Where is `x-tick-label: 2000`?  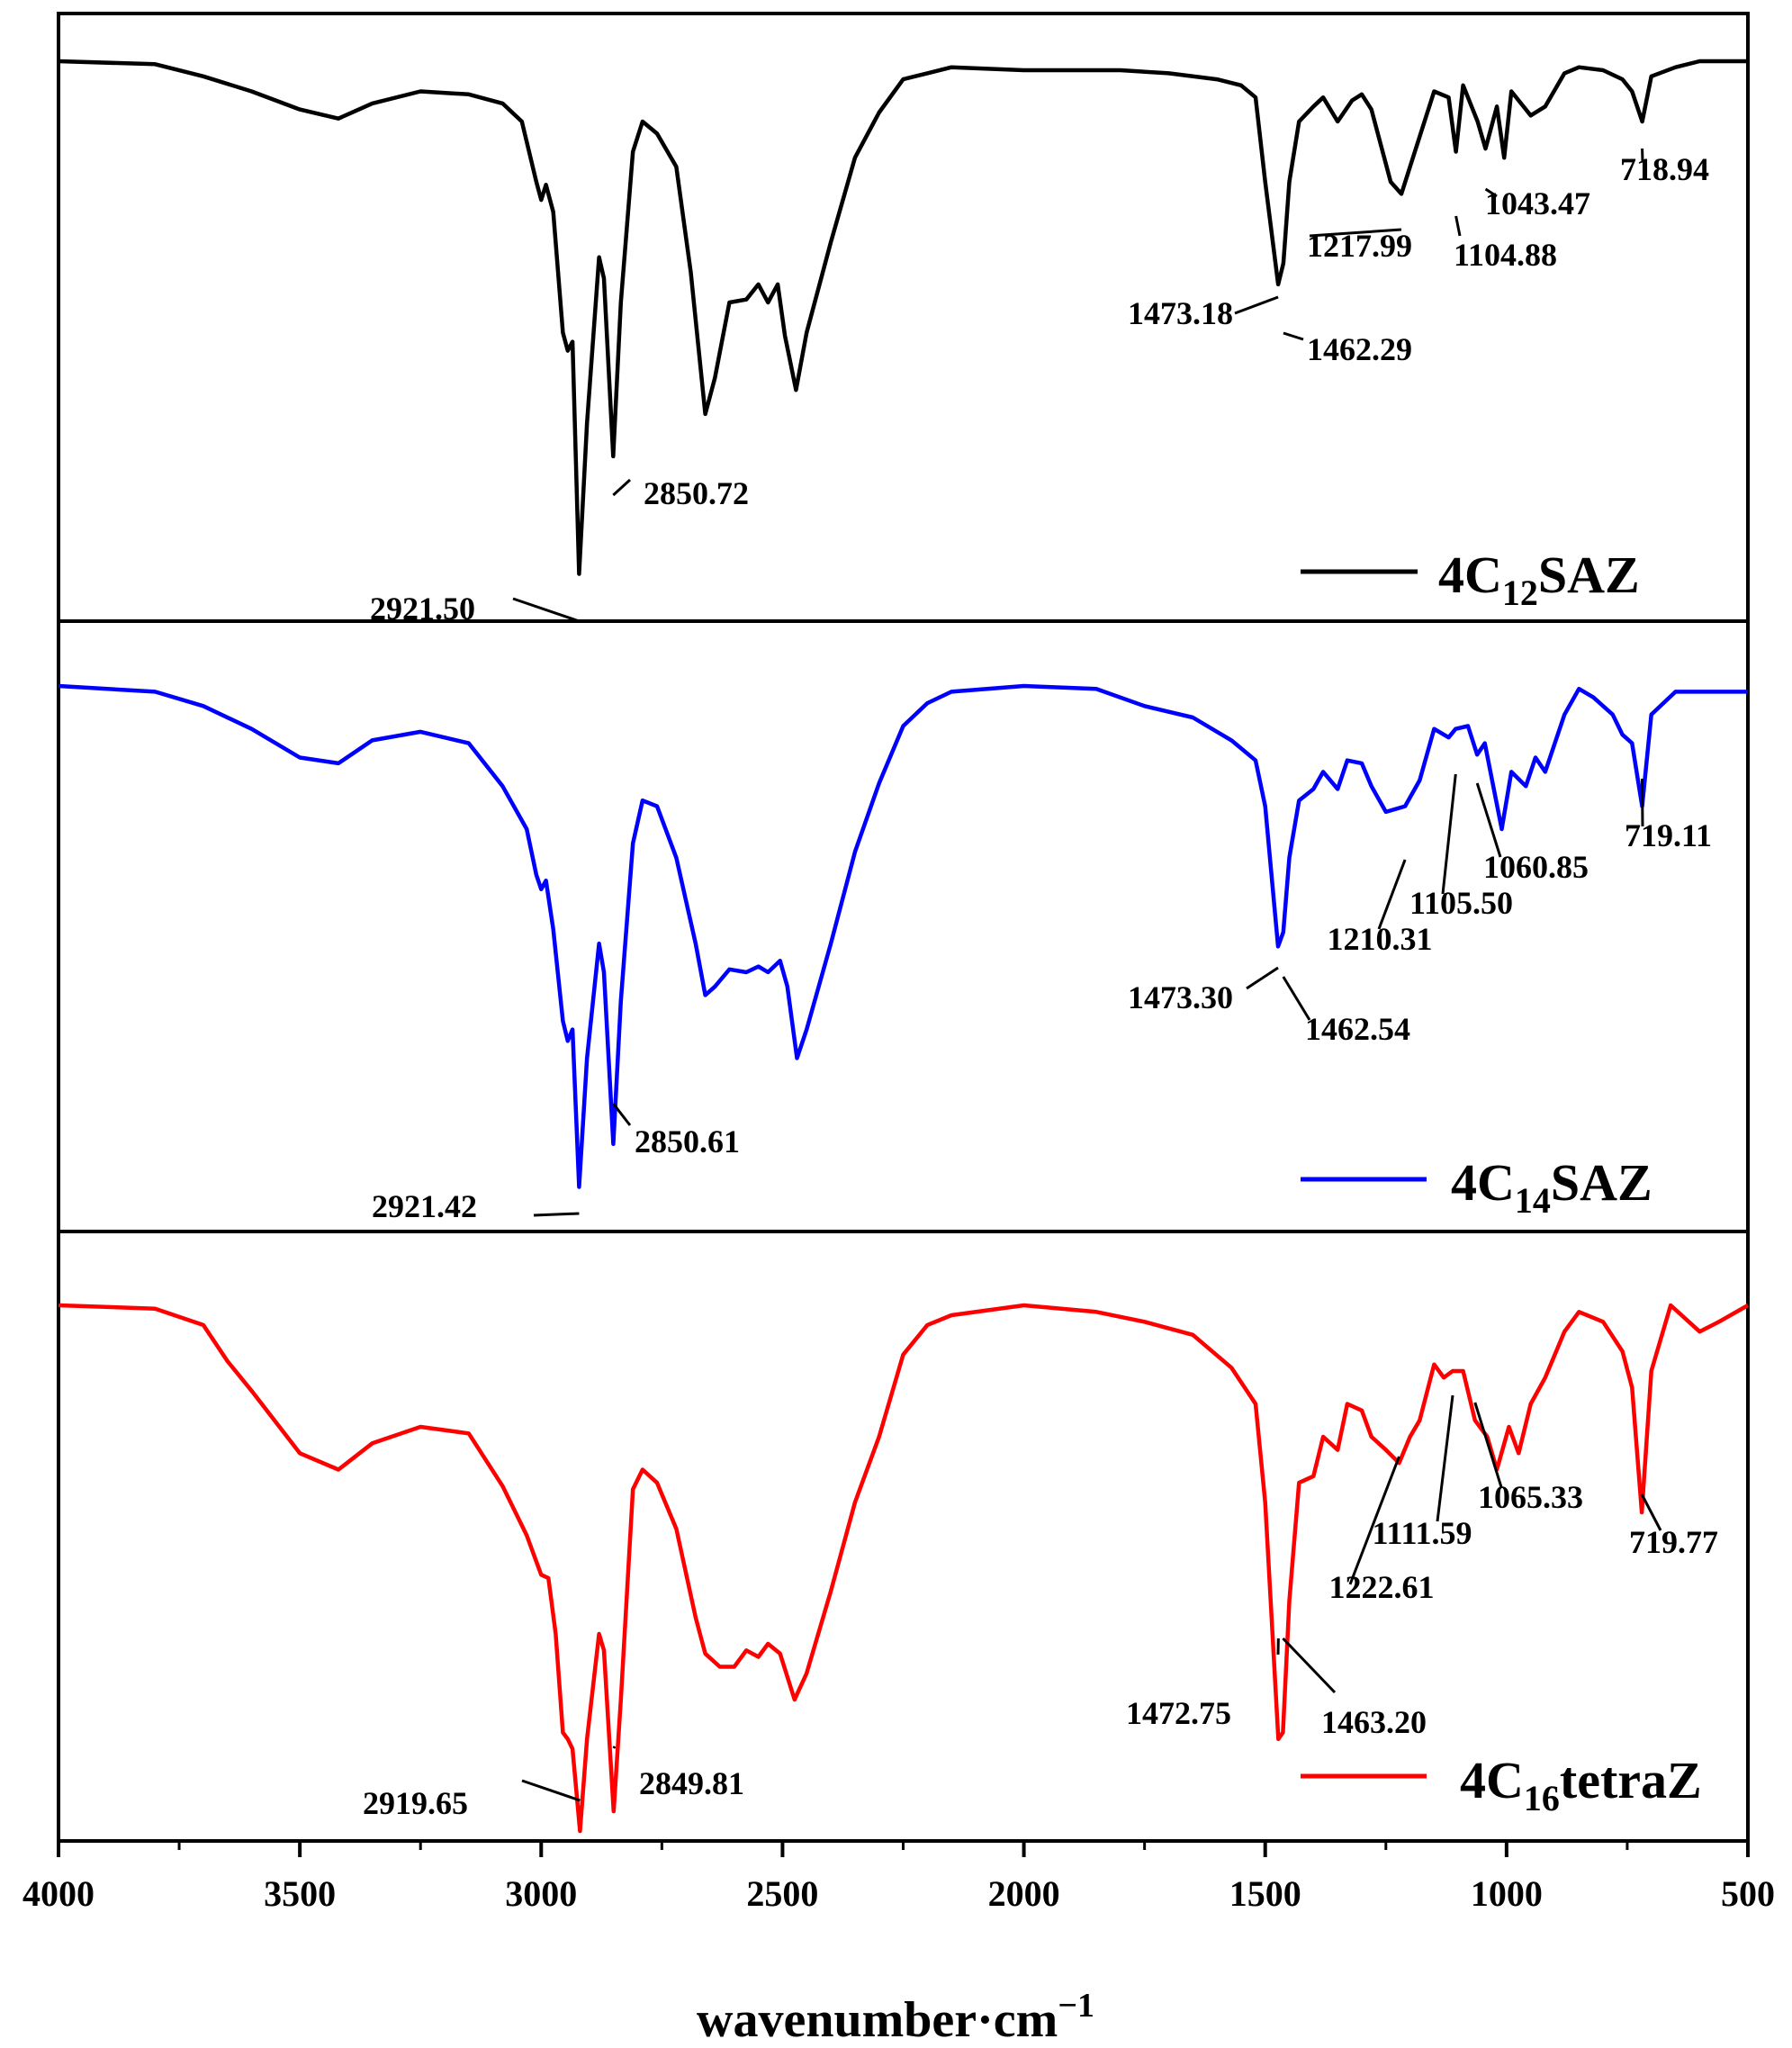 x-tick-label: 2000 is located at coordinates (1024, 1893).